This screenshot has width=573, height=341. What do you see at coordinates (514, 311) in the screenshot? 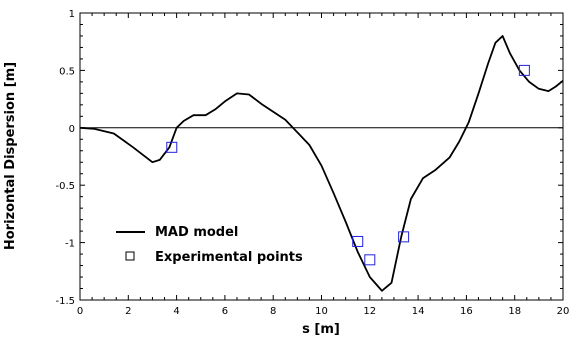
I see `x-tick-label: 18` at bounding box center [514, 311].